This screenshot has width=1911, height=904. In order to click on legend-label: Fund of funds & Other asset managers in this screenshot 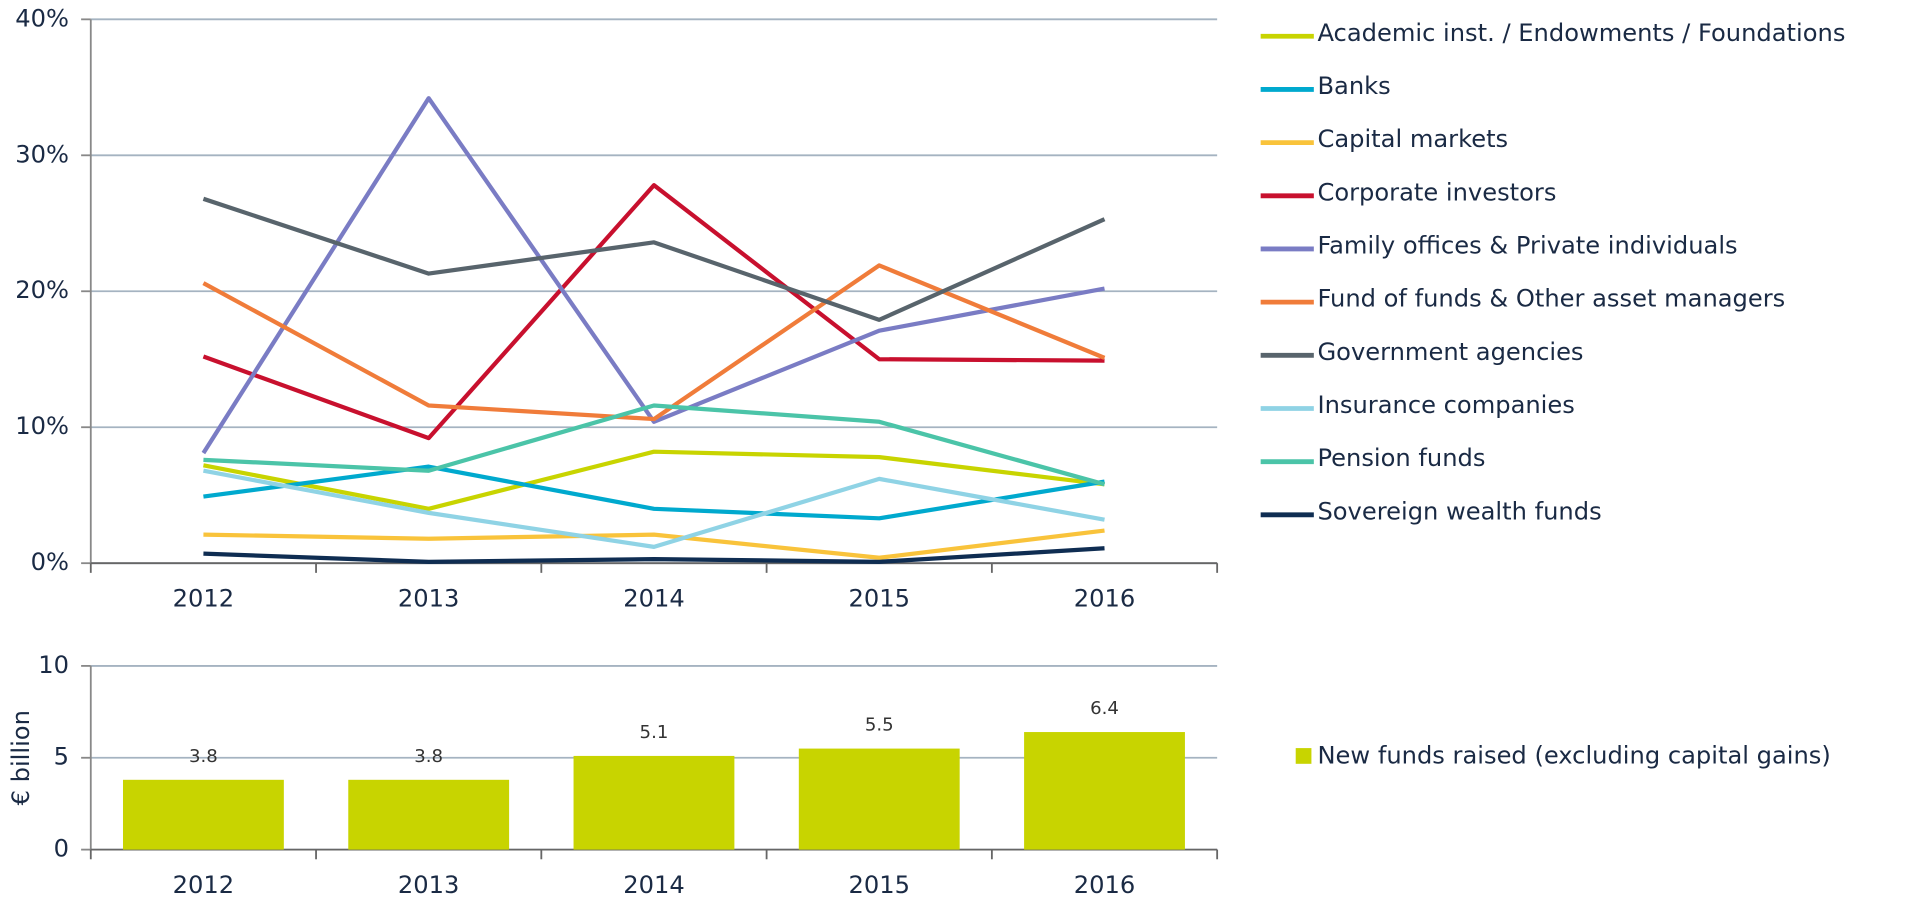, I will do `click(1551, 299)`.